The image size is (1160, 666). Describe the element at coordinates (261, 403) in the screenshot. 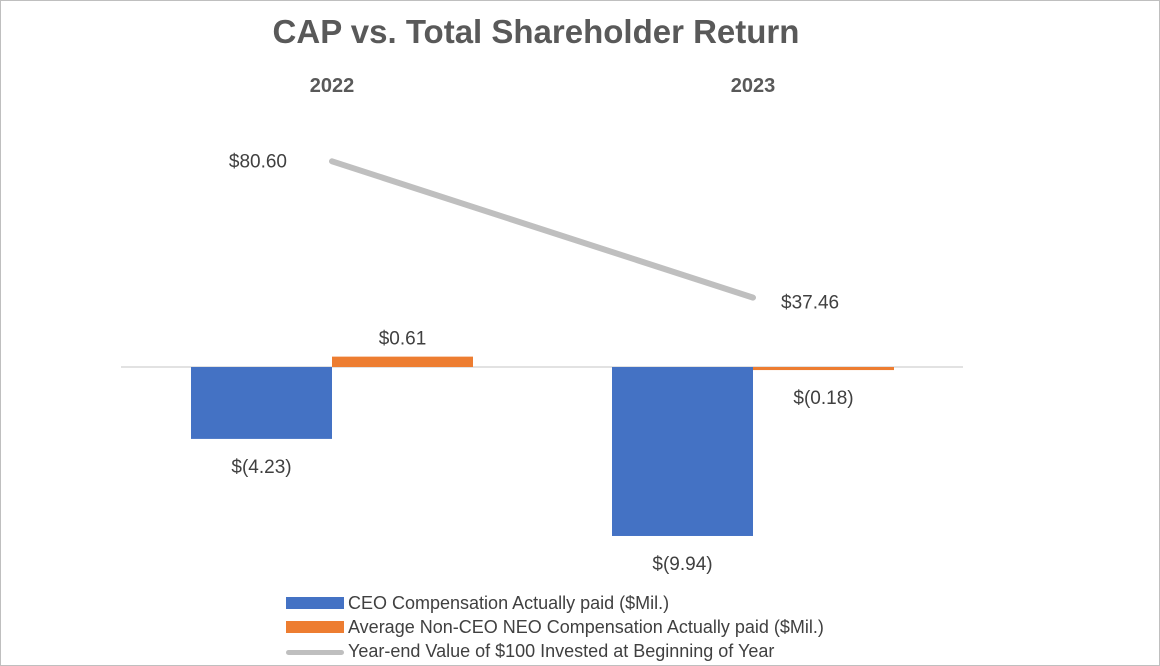

I see `bar-ceo-2022` at that location.